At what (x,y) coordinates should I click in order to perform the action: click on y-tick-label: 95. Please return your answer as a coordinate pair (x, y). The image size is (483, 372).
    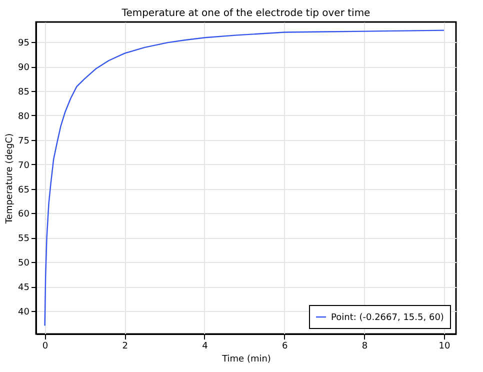
    Looking at the image, I should click on (24, 43).